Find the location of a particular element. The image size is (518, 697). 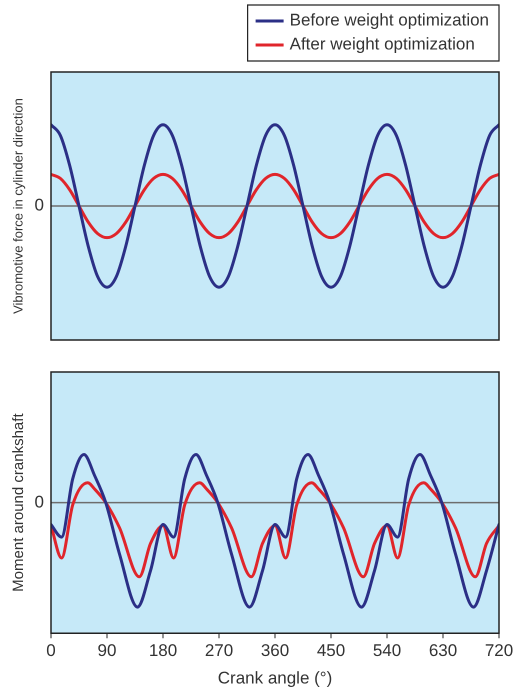

x-tick-label: 270 is located at coordinates (219, 650).